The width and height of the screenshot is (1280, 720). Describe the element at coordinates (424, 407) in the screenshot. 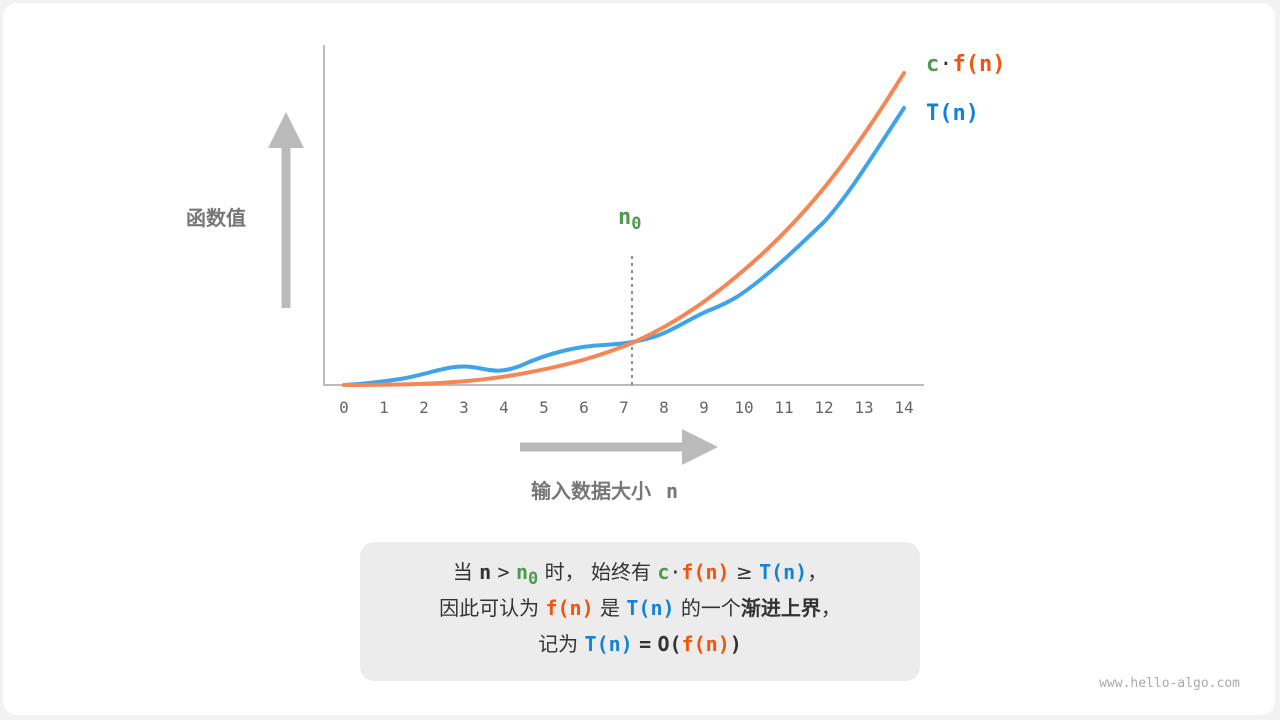

I see `x-tick-label: 2` at that location.